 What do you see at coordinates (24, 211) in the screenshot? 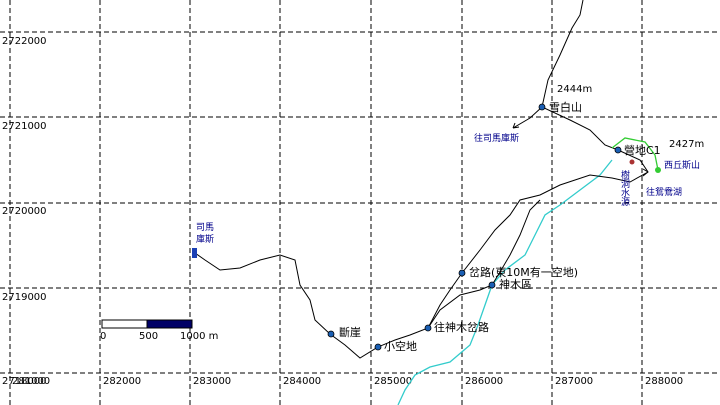
I see `y-label: 2720000` at bounding box center [24, 211].